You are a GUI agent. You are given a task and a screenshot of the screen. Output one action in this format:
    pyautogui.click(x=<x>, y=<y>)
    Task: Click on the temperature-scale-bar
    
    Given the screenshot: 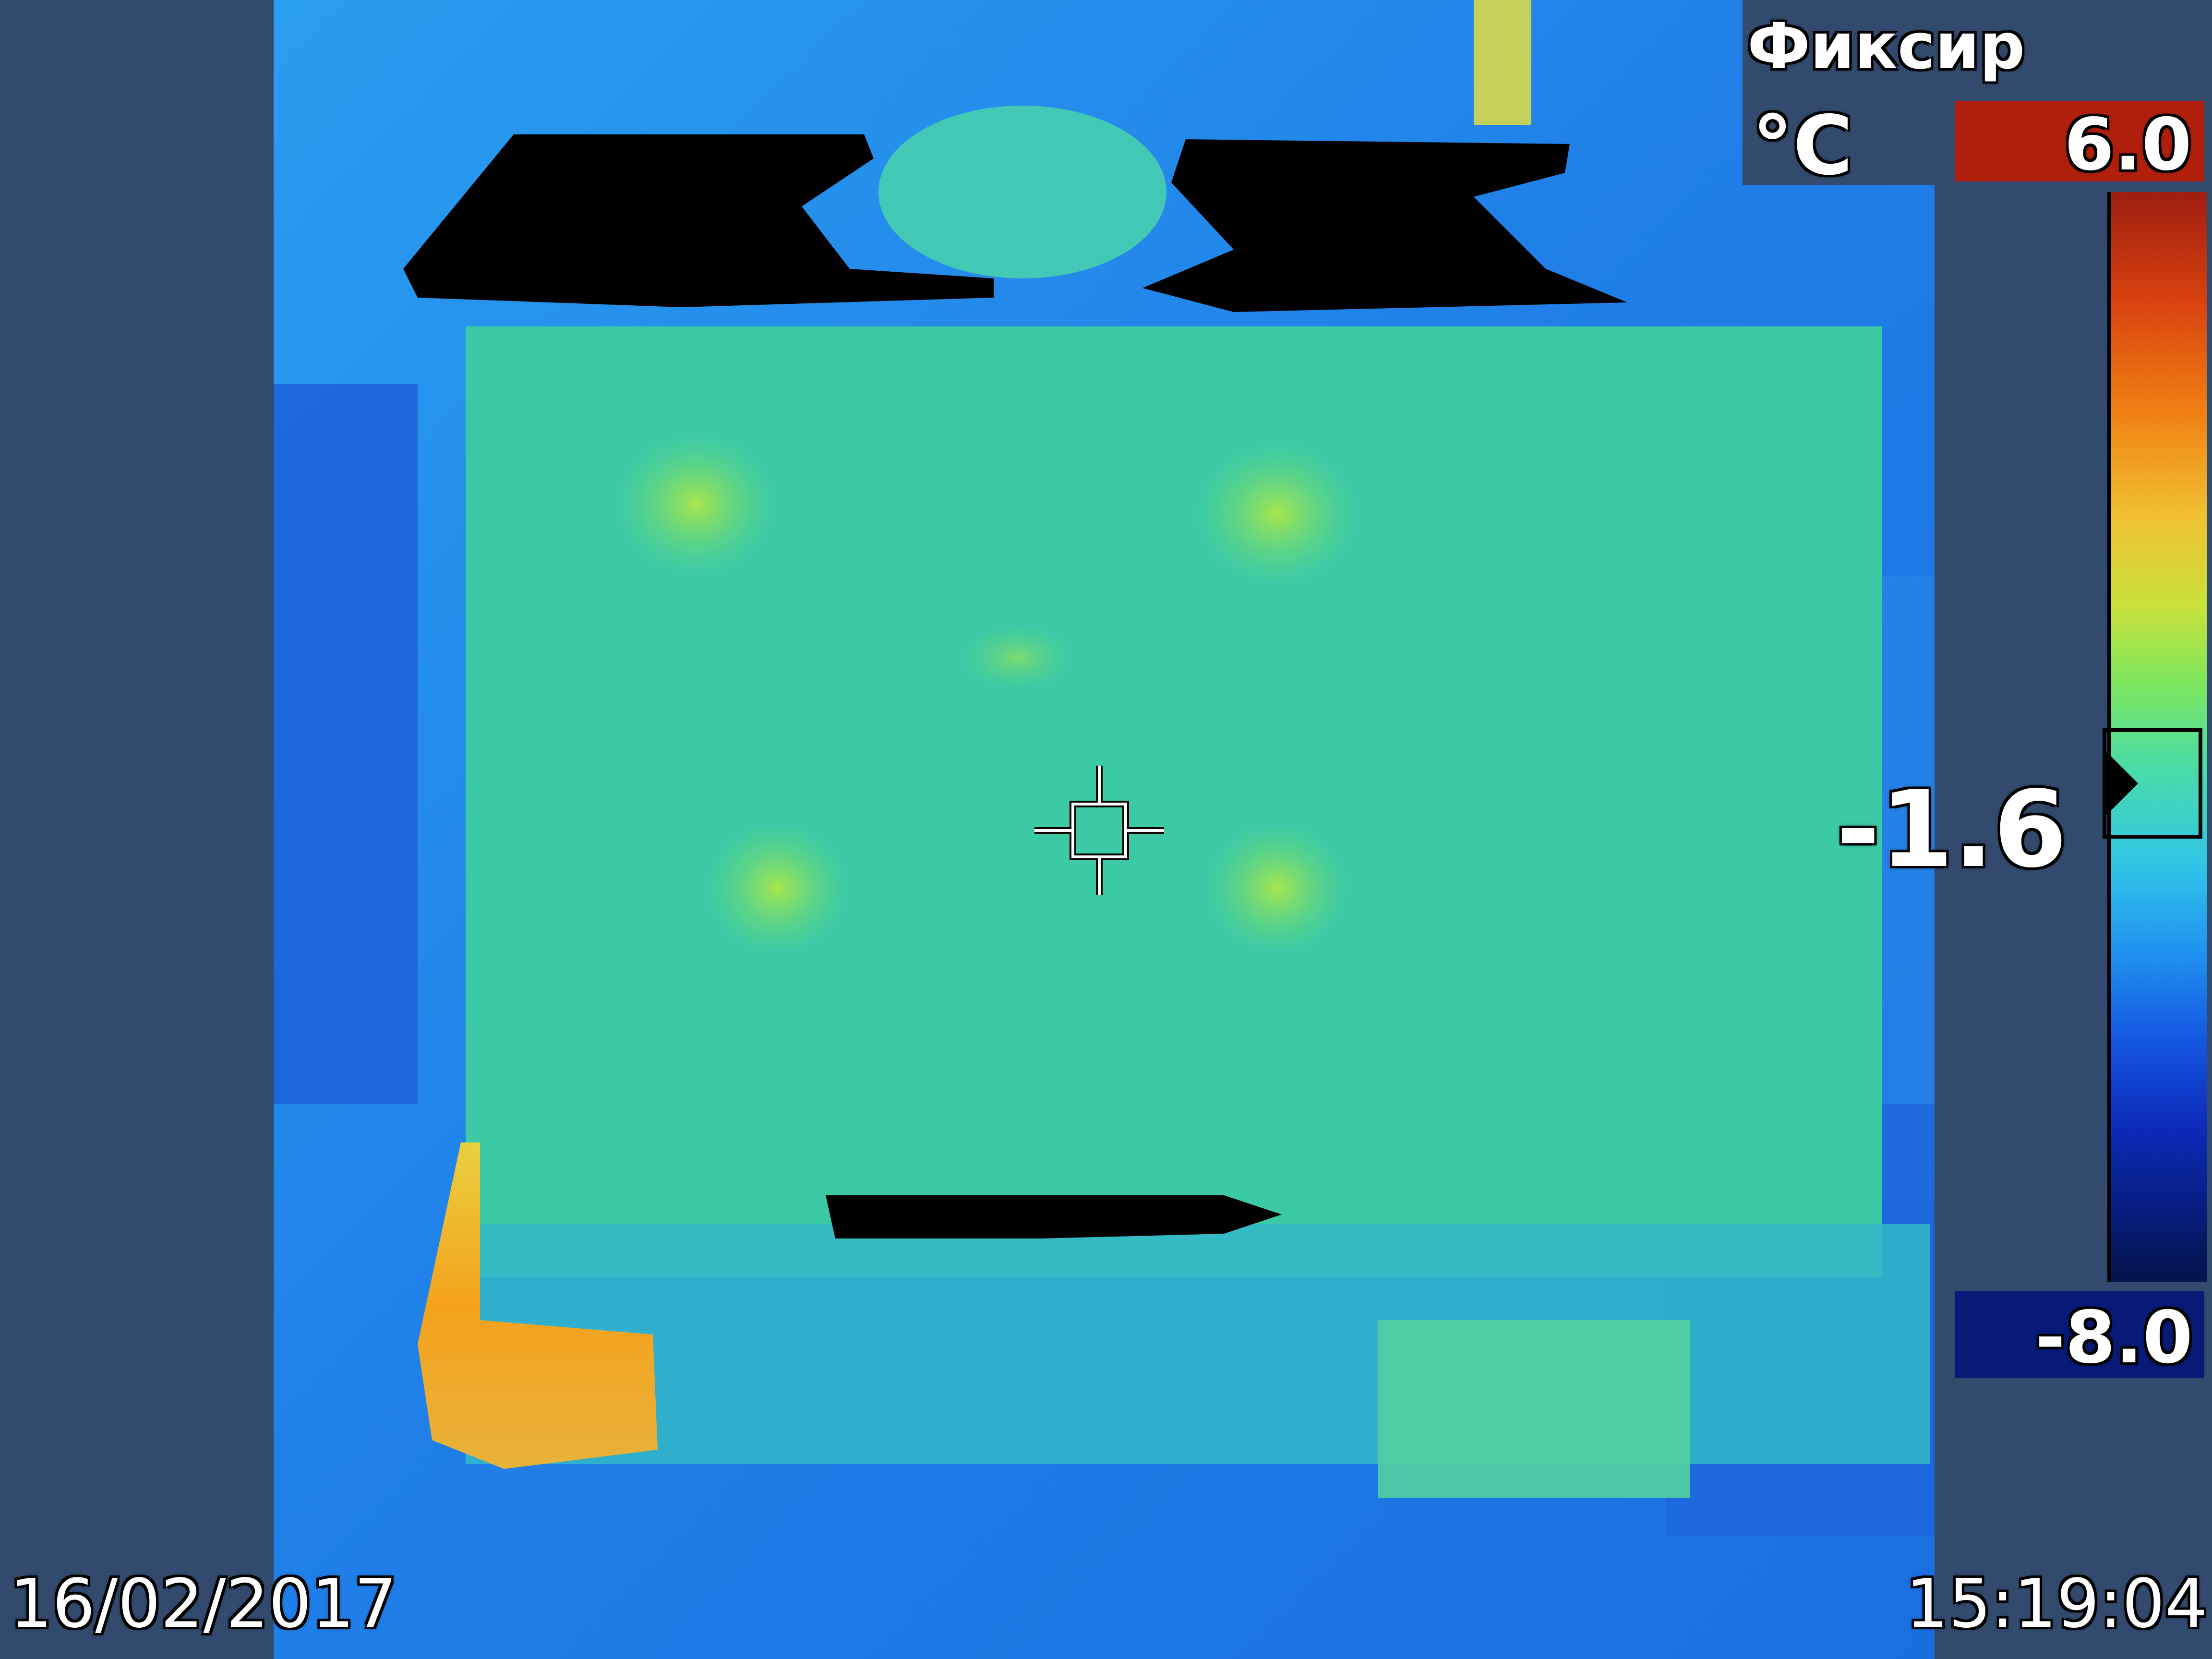 What is the action you would take?
    pyautogui.click(x=2157, y=737)
    